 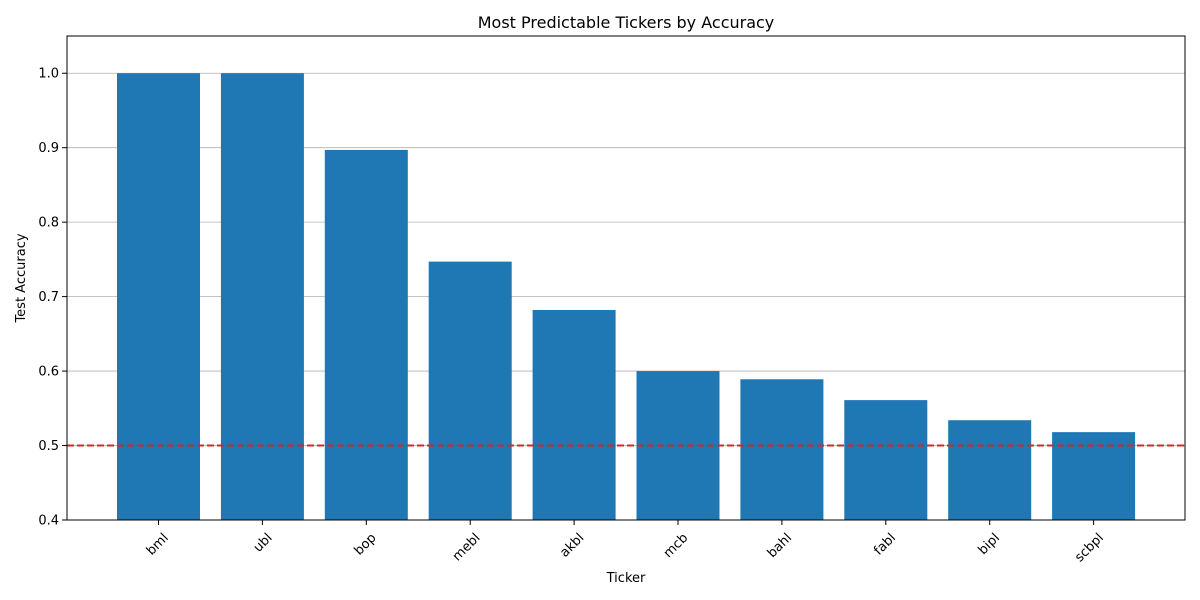 I want to click on y-axis: 0.4 0.5 0.6 0.7 0.8 0.9 1.0, so click(x=52, y=298).